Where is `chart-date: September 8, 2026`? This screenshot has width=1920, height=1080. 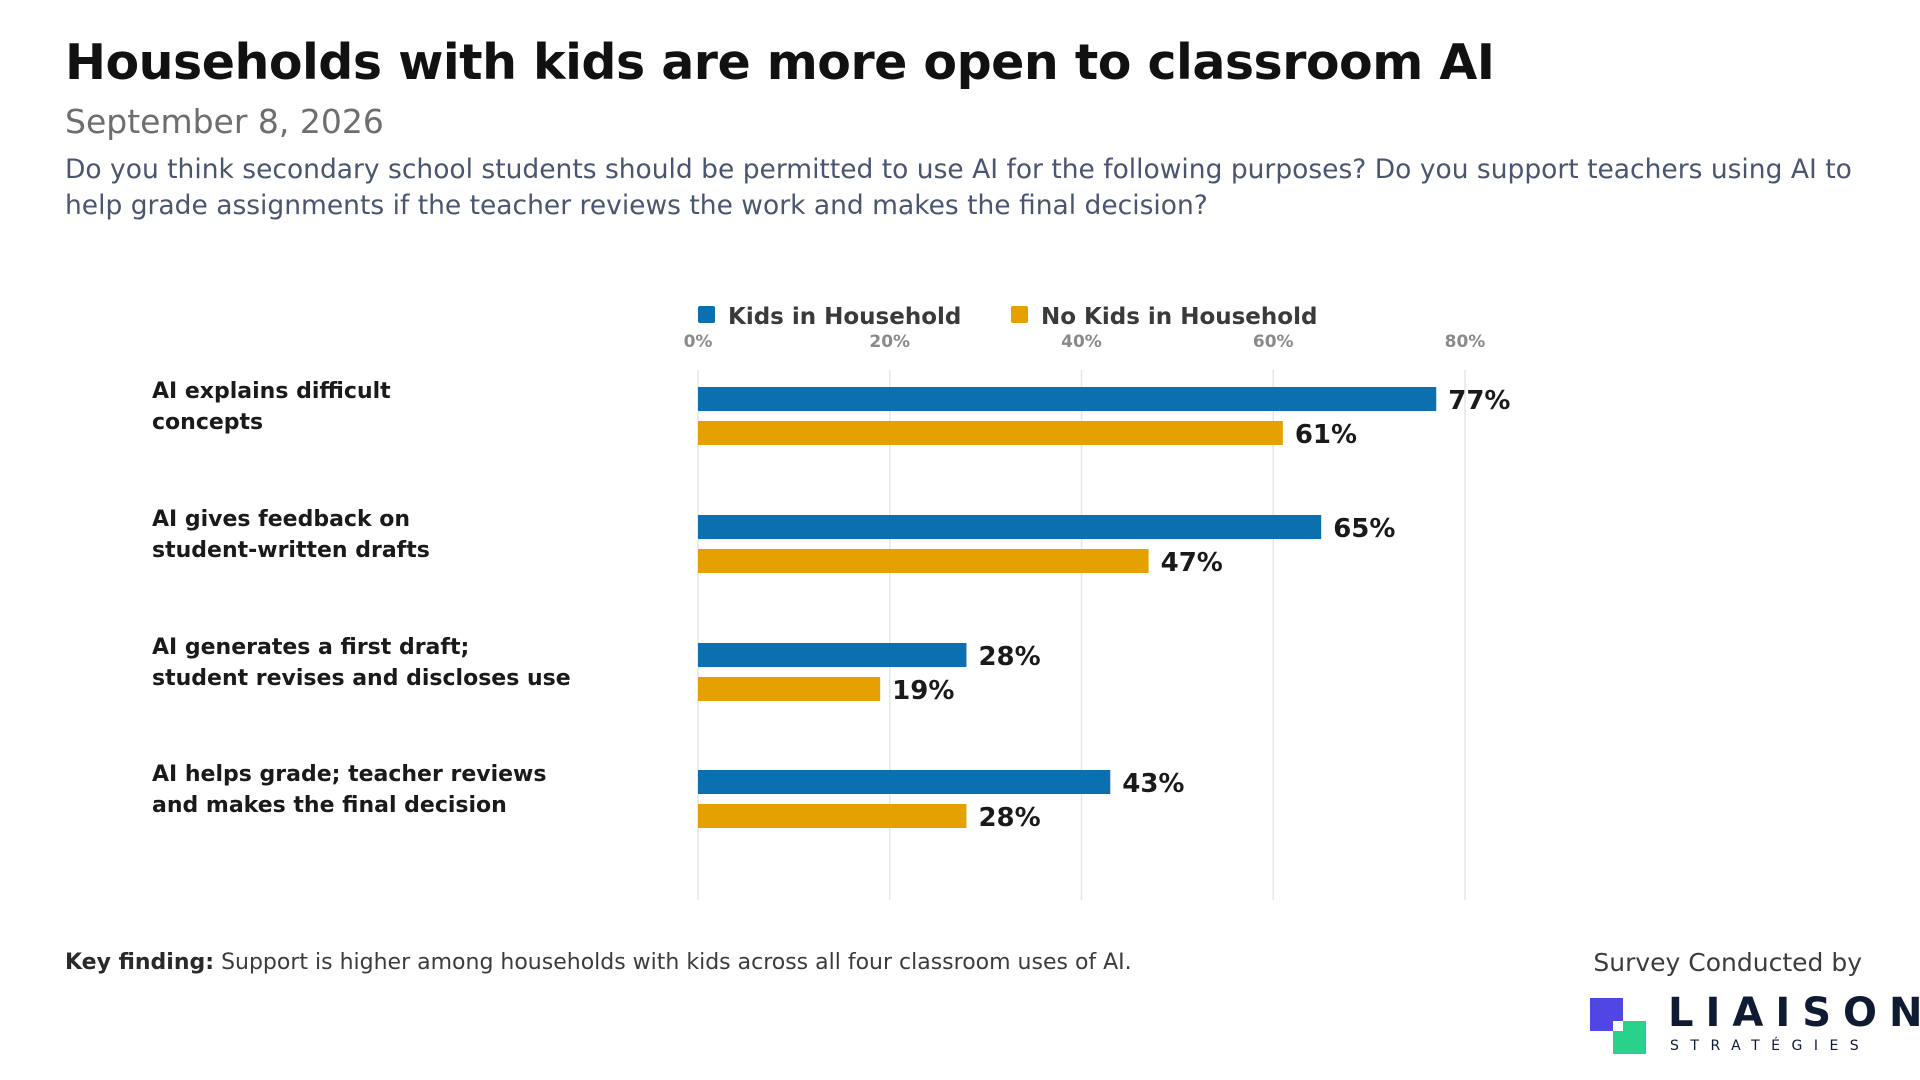 chart-date: September 8, 2026 is located at coordinates (224, 121).